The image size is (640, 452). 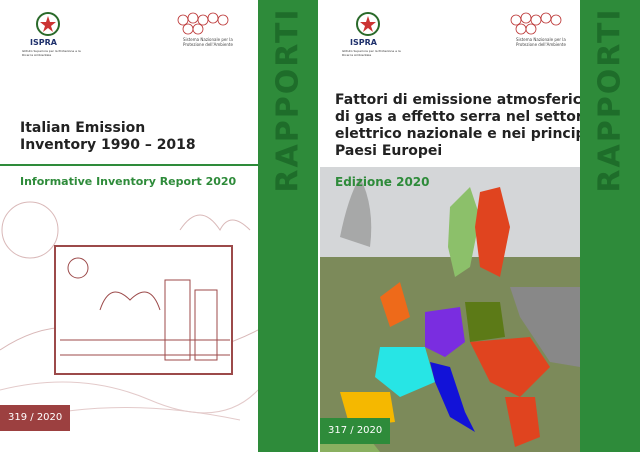 I want to click on title-line: Inventory 1990 – 2018, so click(x=108, y=145).